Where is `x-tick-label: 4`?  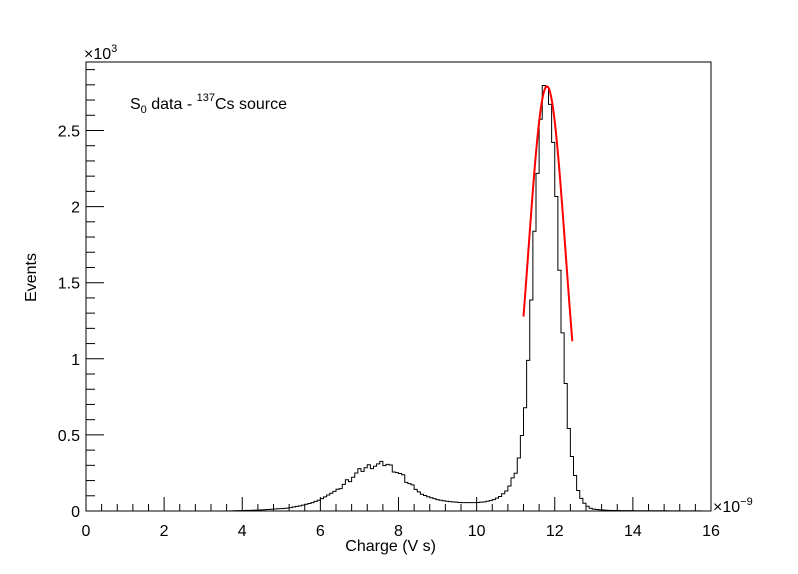 x-tick-label: 4 is located at coordinates (242, 531).